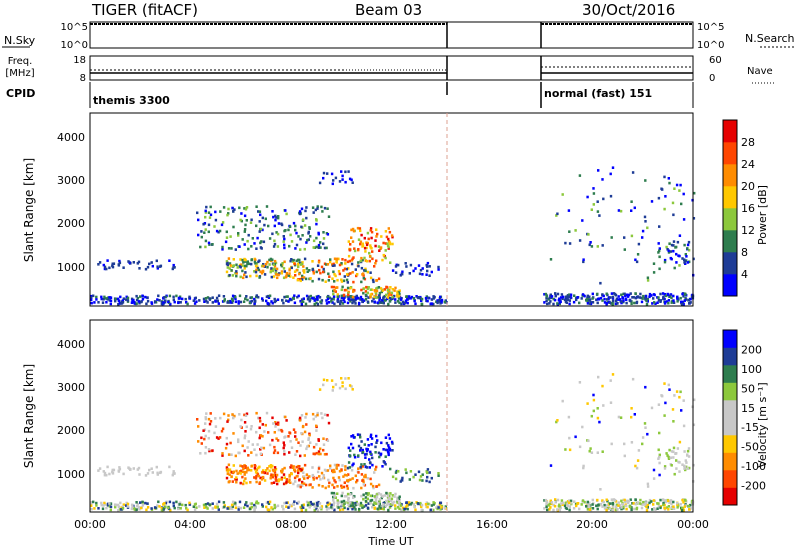 The width and height of the screenshot is (800, 554). I want to click on velocity-colorbar-label: Velocity [m s⁻¹], so click(762, 424).